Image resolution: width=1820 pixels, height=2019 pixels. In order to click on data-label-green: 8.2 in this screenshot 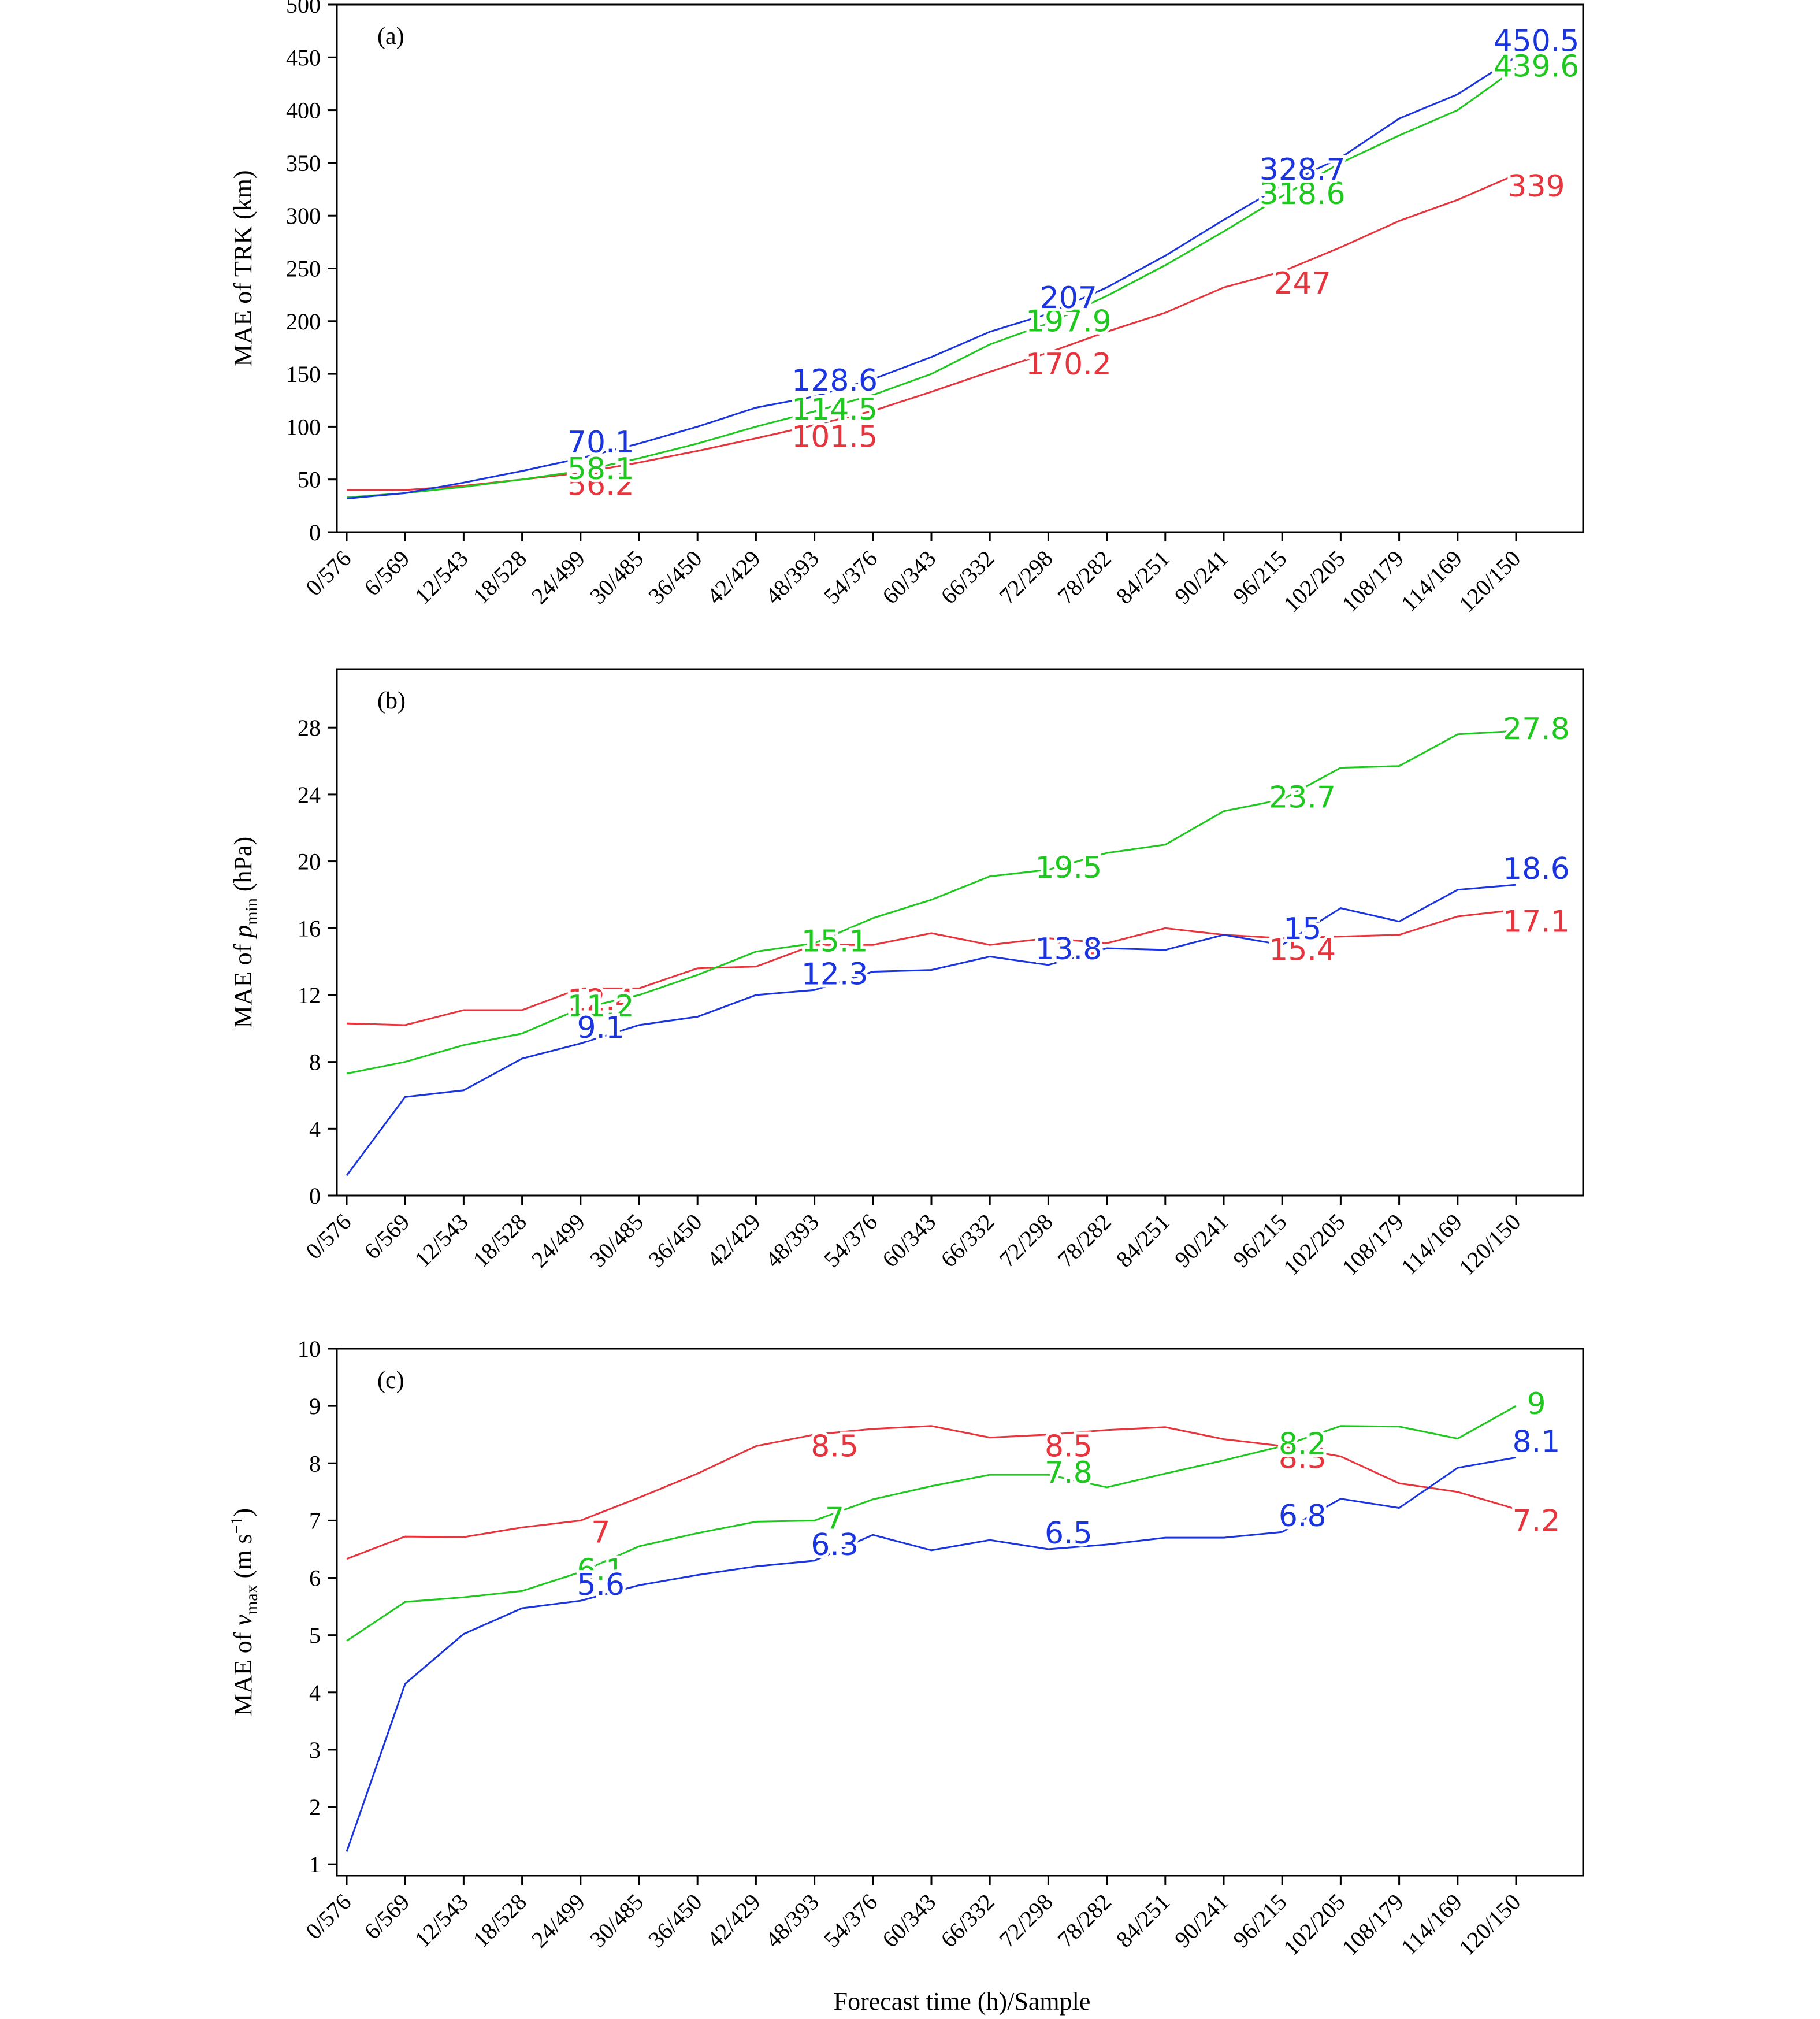, I will do `click(1303, 1445)`.